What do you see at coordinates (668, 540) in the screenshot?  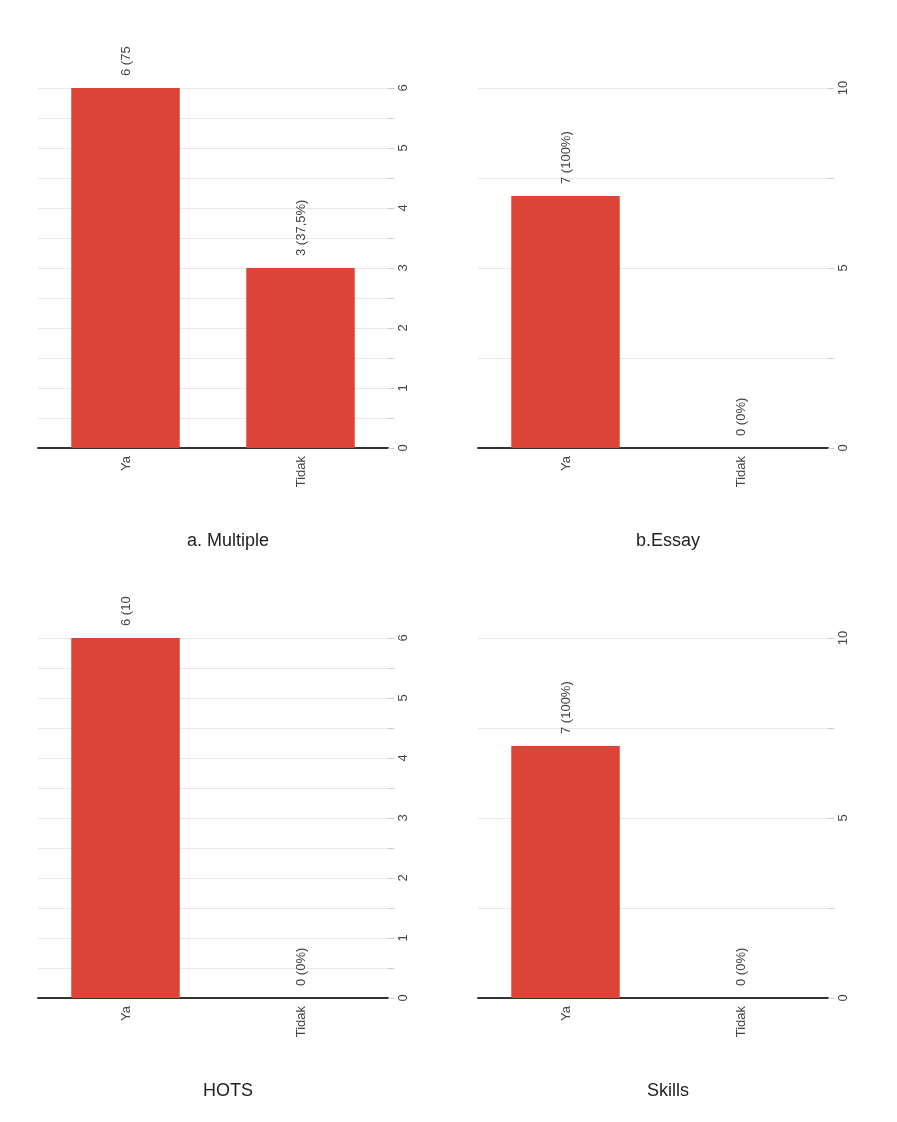 I see `text: b.Essay` at bounding box center [668, 540].